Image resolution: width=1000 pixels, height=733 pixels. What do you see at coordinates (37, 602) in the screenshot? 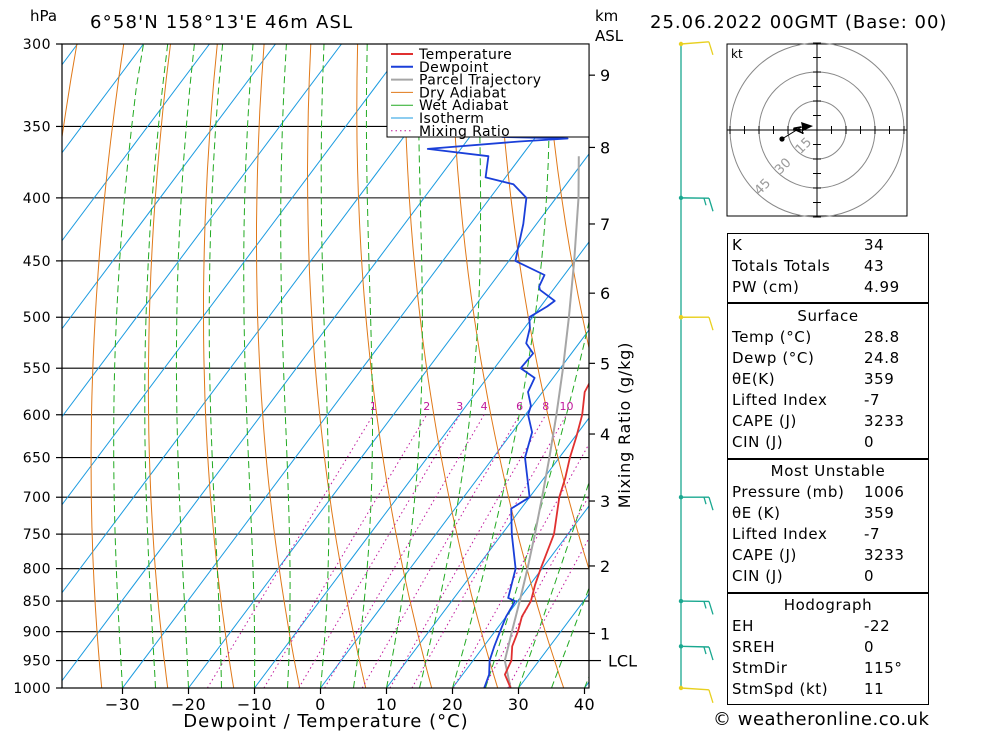
I see `pressure-tick-label: 850` at bounding box center [37, 602].